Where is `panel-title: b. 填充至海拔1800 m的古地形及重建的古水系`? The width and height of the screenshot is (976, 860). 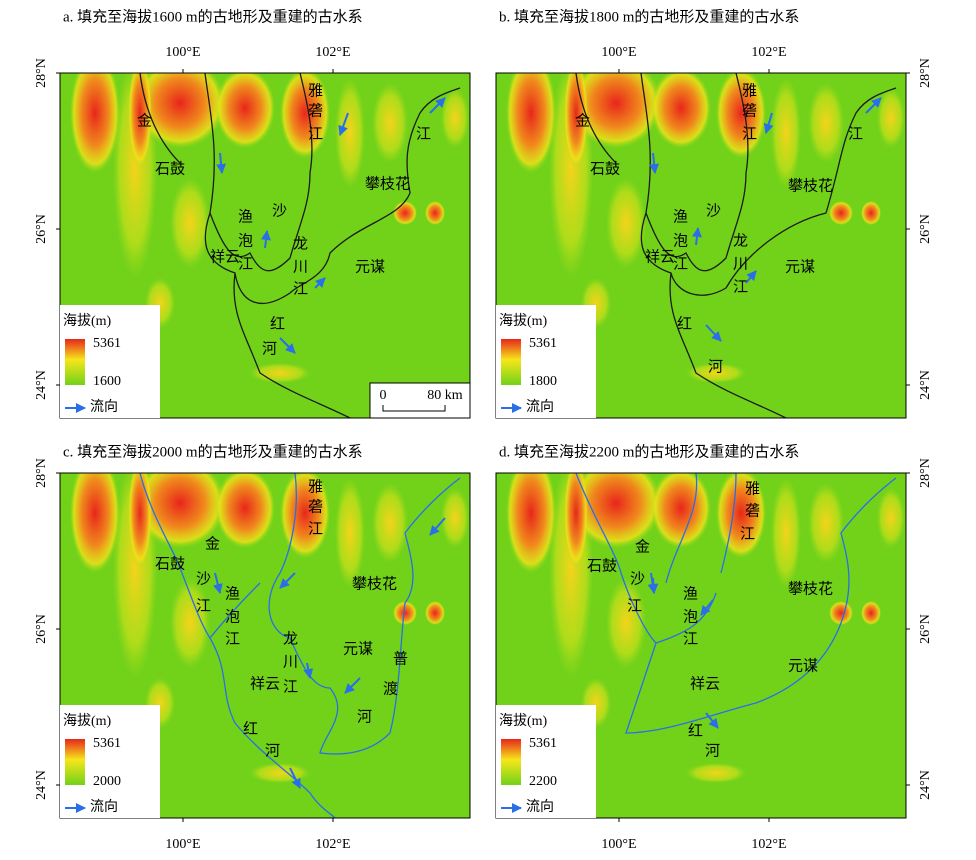 panel-title: b. 填充至海拔1800 m的古地形及重建的古水系 is located at coordinates (649, 16).